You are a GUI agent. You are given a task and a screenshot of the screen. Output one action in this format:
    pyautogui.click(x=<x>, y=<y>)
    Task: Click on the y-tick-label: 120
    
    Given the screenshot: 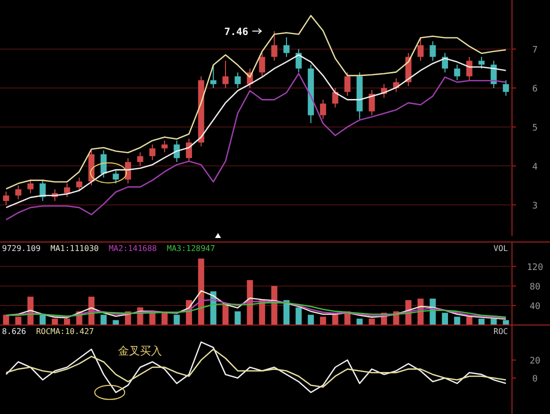 What is the action you would take?
    pyautogui.click(x=535, y=267)
    